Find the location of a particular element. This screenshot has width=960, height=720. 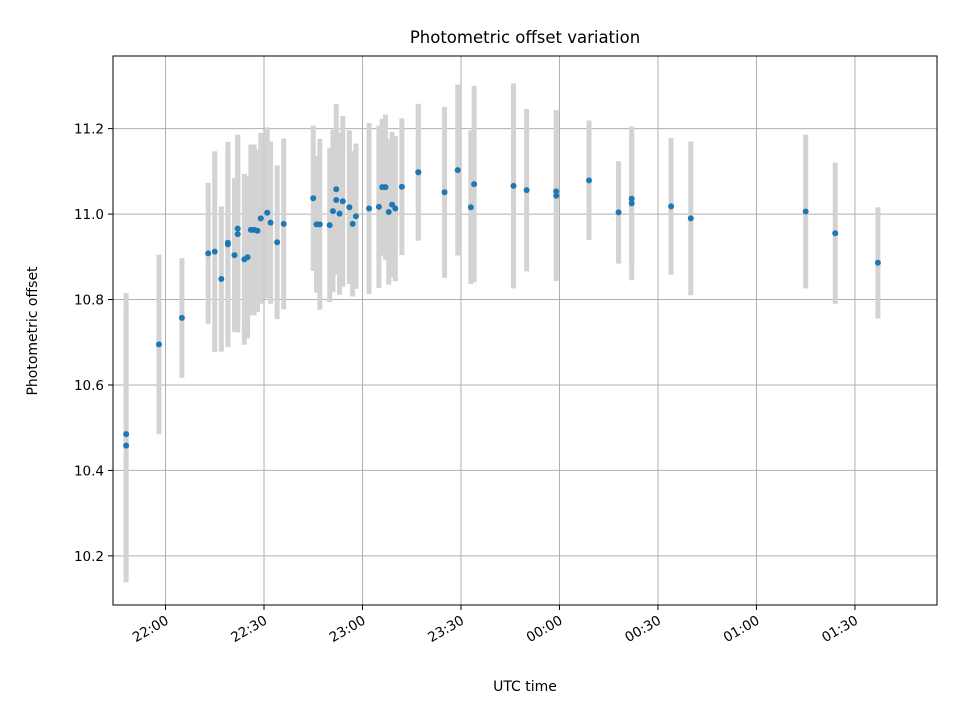

y-tick-label: 10.4 is located at coordinates (89, 471).